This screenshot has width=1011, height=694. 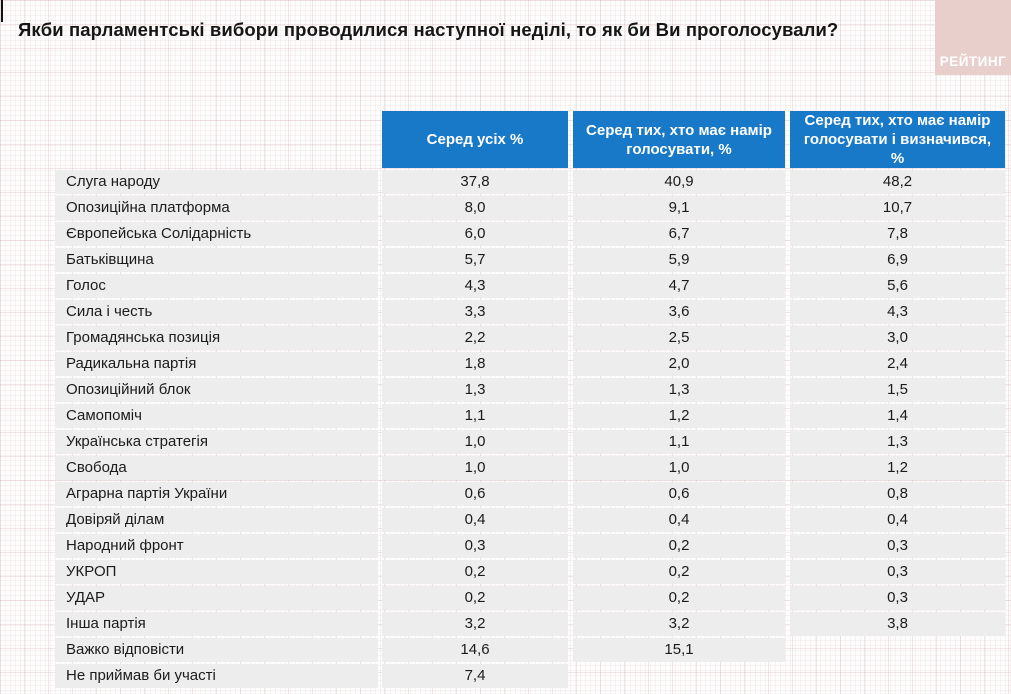 What do you see at coordinates (2, 11) in the screenshot?
I see `page-edge-mark` at bounding box center [2, 11].